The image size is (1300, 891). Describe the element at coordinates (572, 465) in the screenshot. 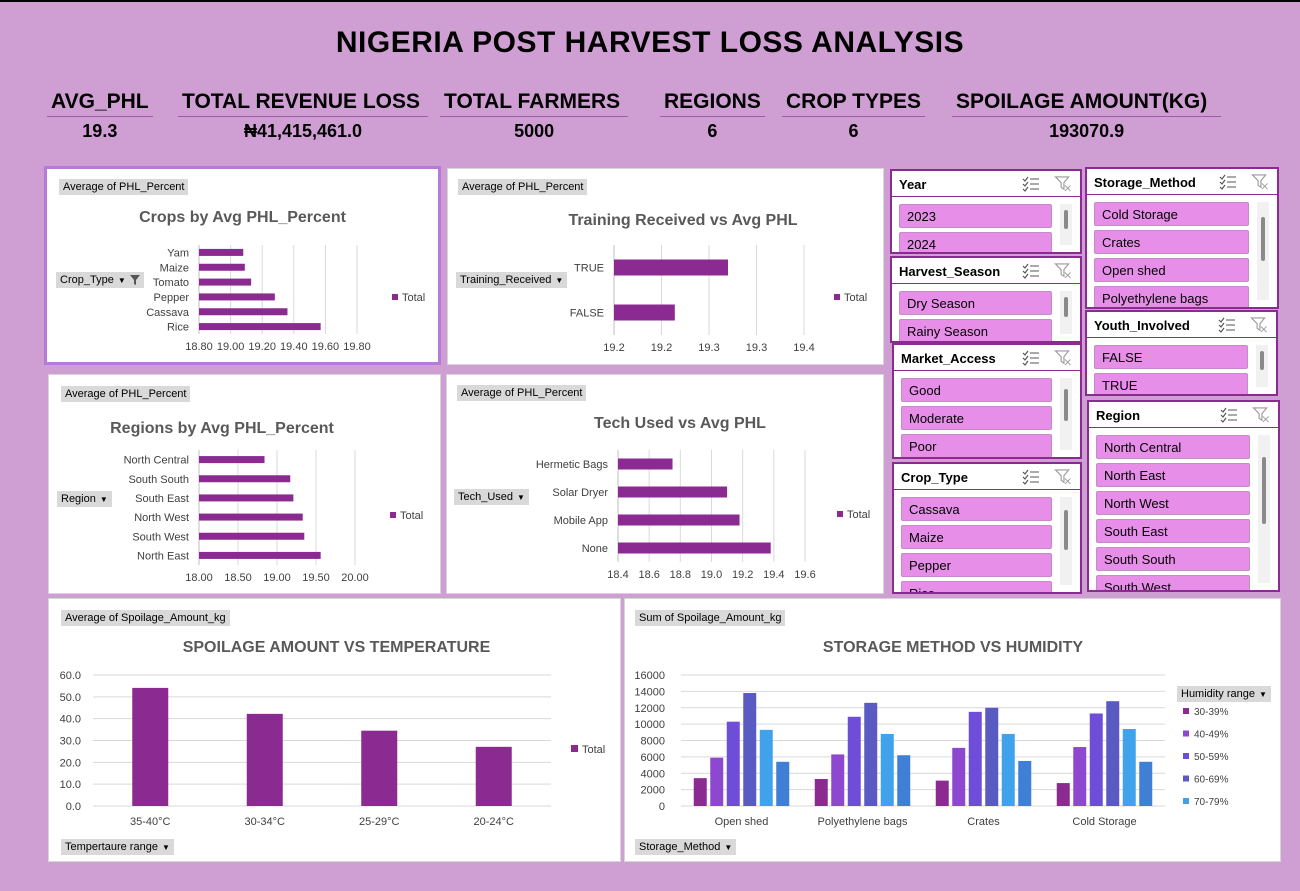

I see `category-label: Hermetic Bags` at that location.